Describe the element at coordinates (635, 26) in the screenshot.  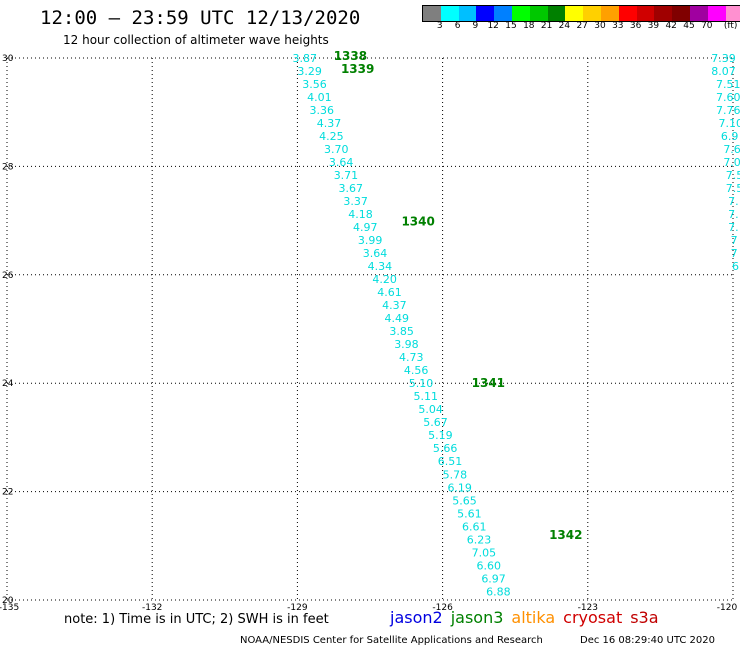
I see `colorbar-tick-label: 36` at that location.